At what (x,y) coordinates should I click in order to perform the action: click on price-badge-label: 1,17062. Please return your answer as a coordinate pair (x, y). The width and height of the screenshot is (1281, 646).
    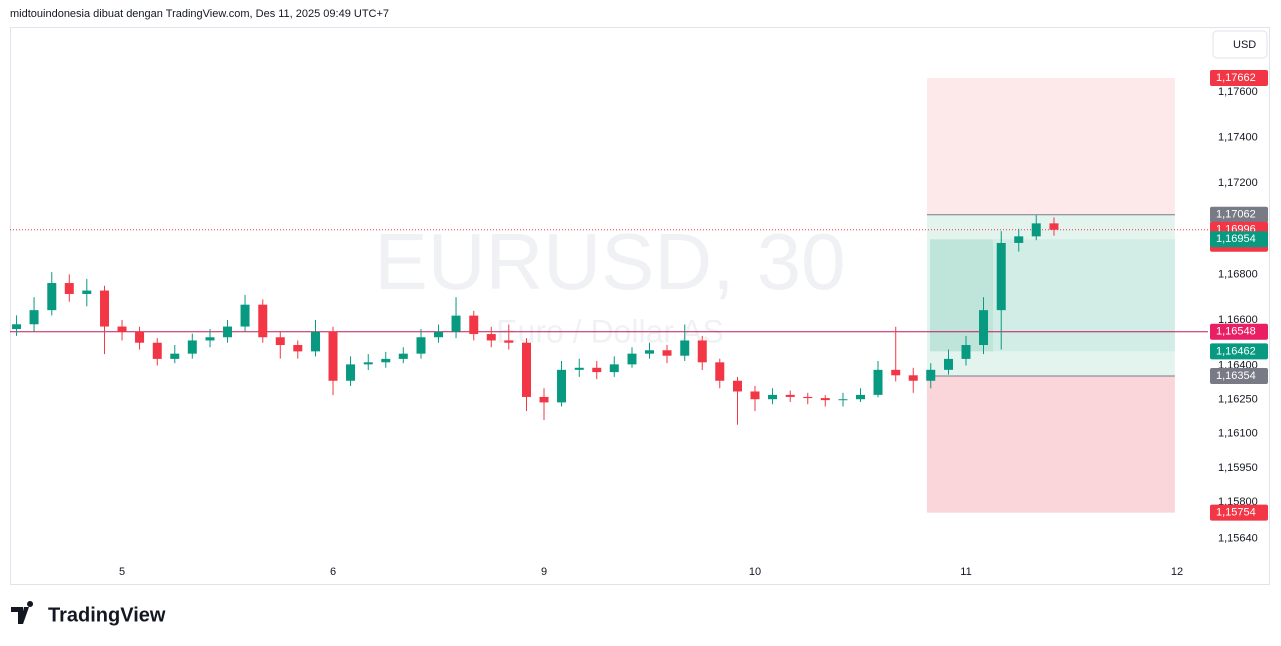
    Looking at the image, I should click on (1236, 215).